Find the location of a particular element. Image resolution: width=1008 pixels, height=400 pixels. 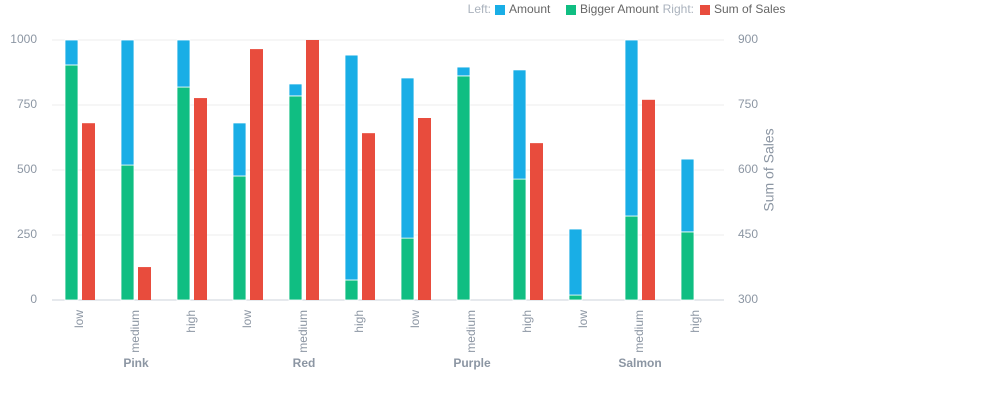

y-tick-label: 1000 is located at coordinates (23, 39).